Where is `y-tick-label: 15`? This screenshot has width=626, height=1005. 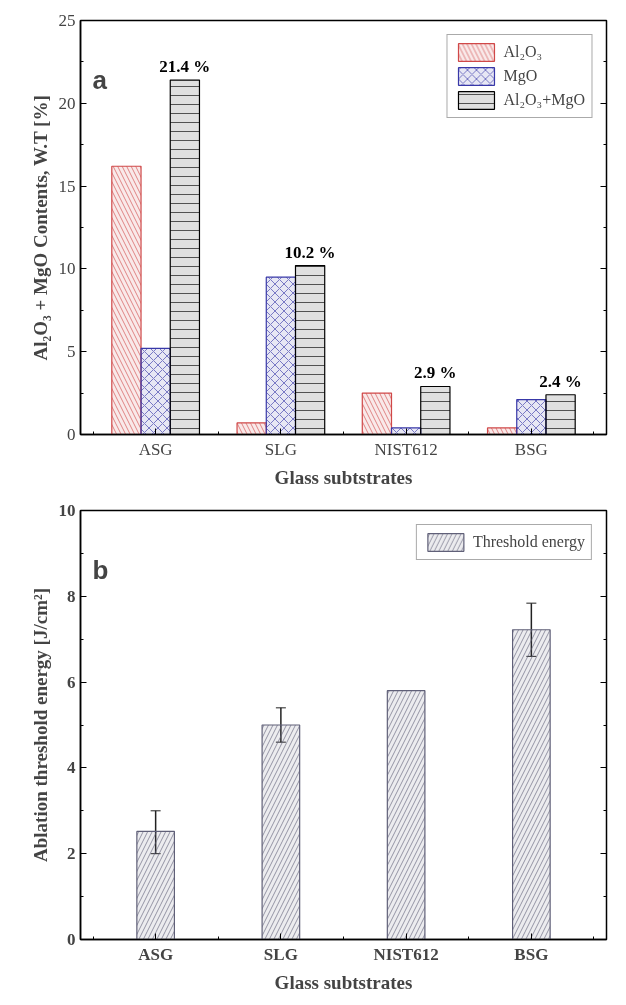
y-tick-label: 15 is located at coordinates (67, 186).